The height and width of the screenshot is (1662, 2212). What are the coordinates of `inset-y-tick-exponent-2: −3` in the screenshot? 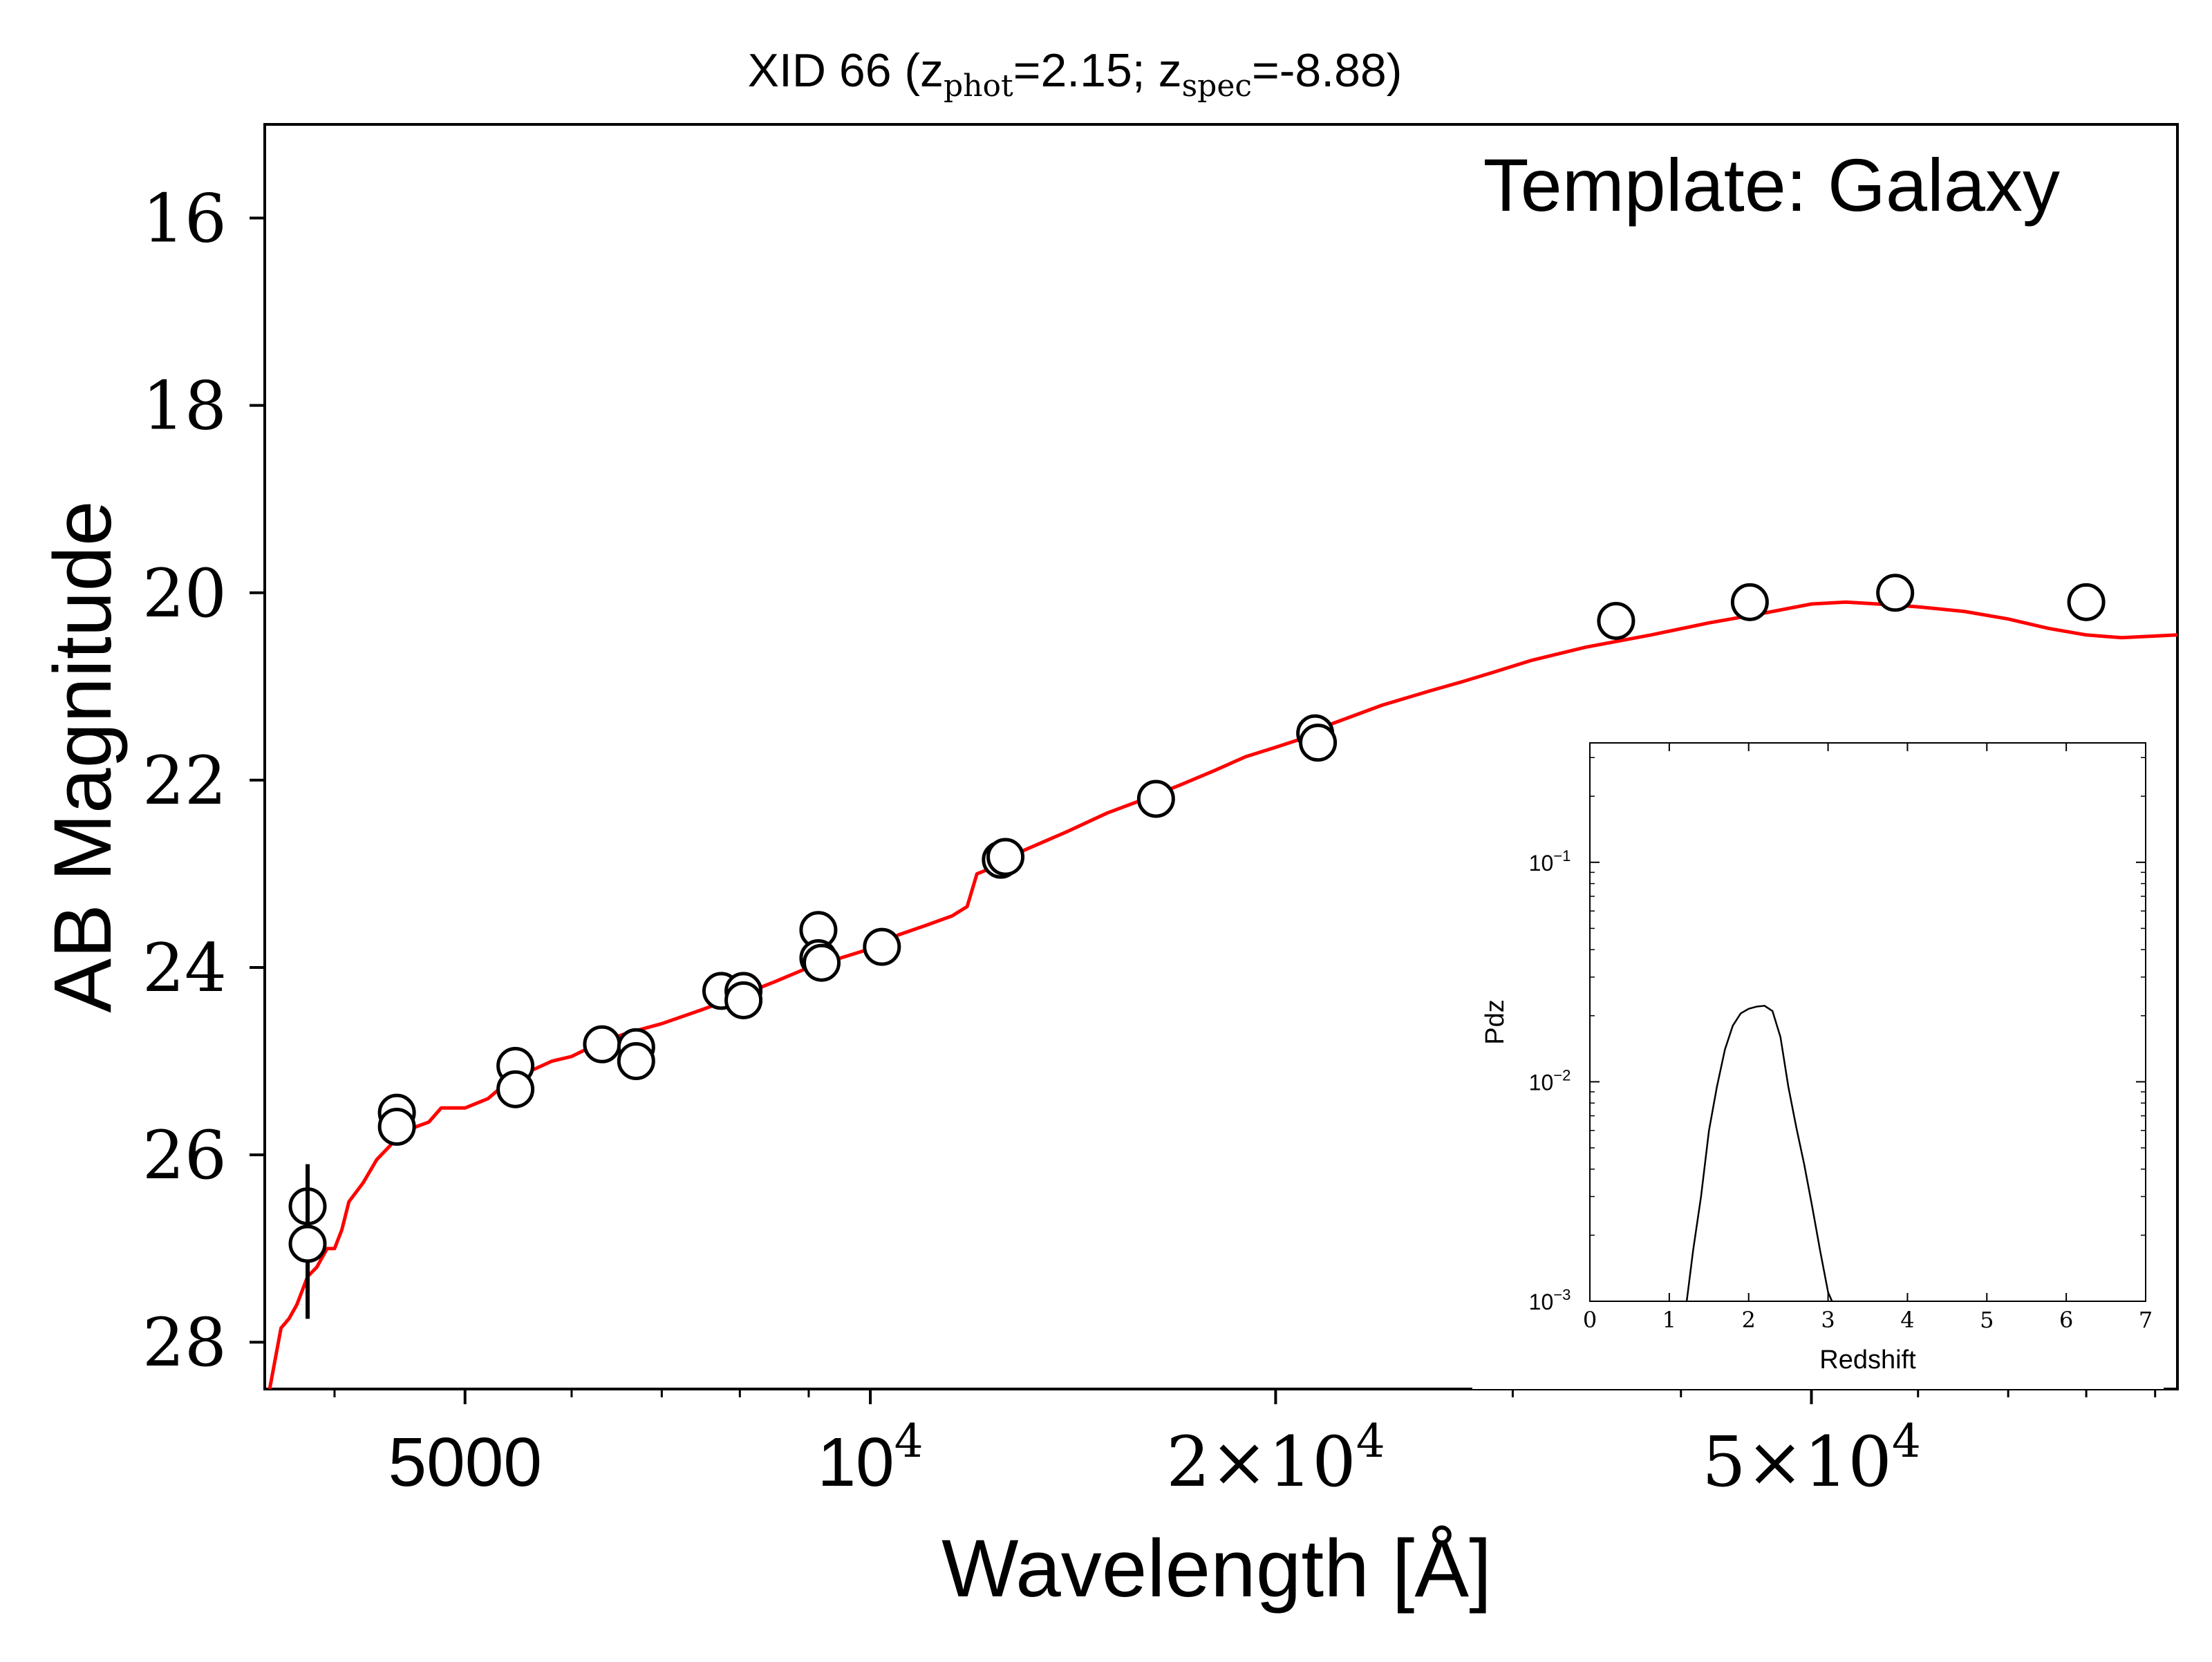 It's located at (1562, 1294).